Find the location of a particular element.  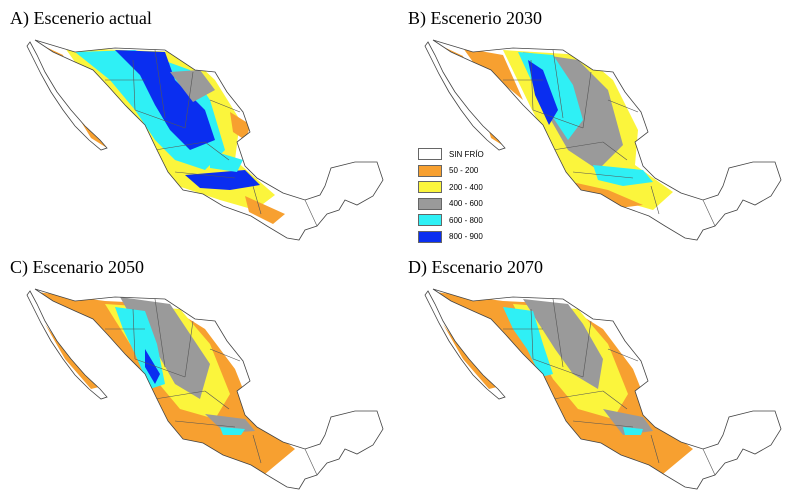

legend-label: 200 - 400 is located at coordinates (466, 187).